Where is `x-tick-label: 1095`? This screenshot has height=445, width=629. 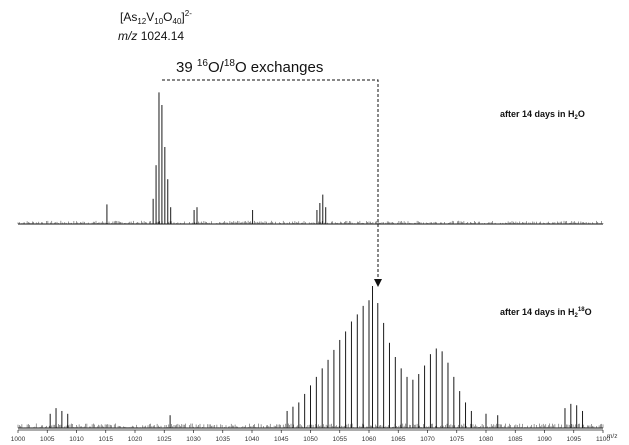
x-tick-label: 1095 is located at coordinates (574, 439).